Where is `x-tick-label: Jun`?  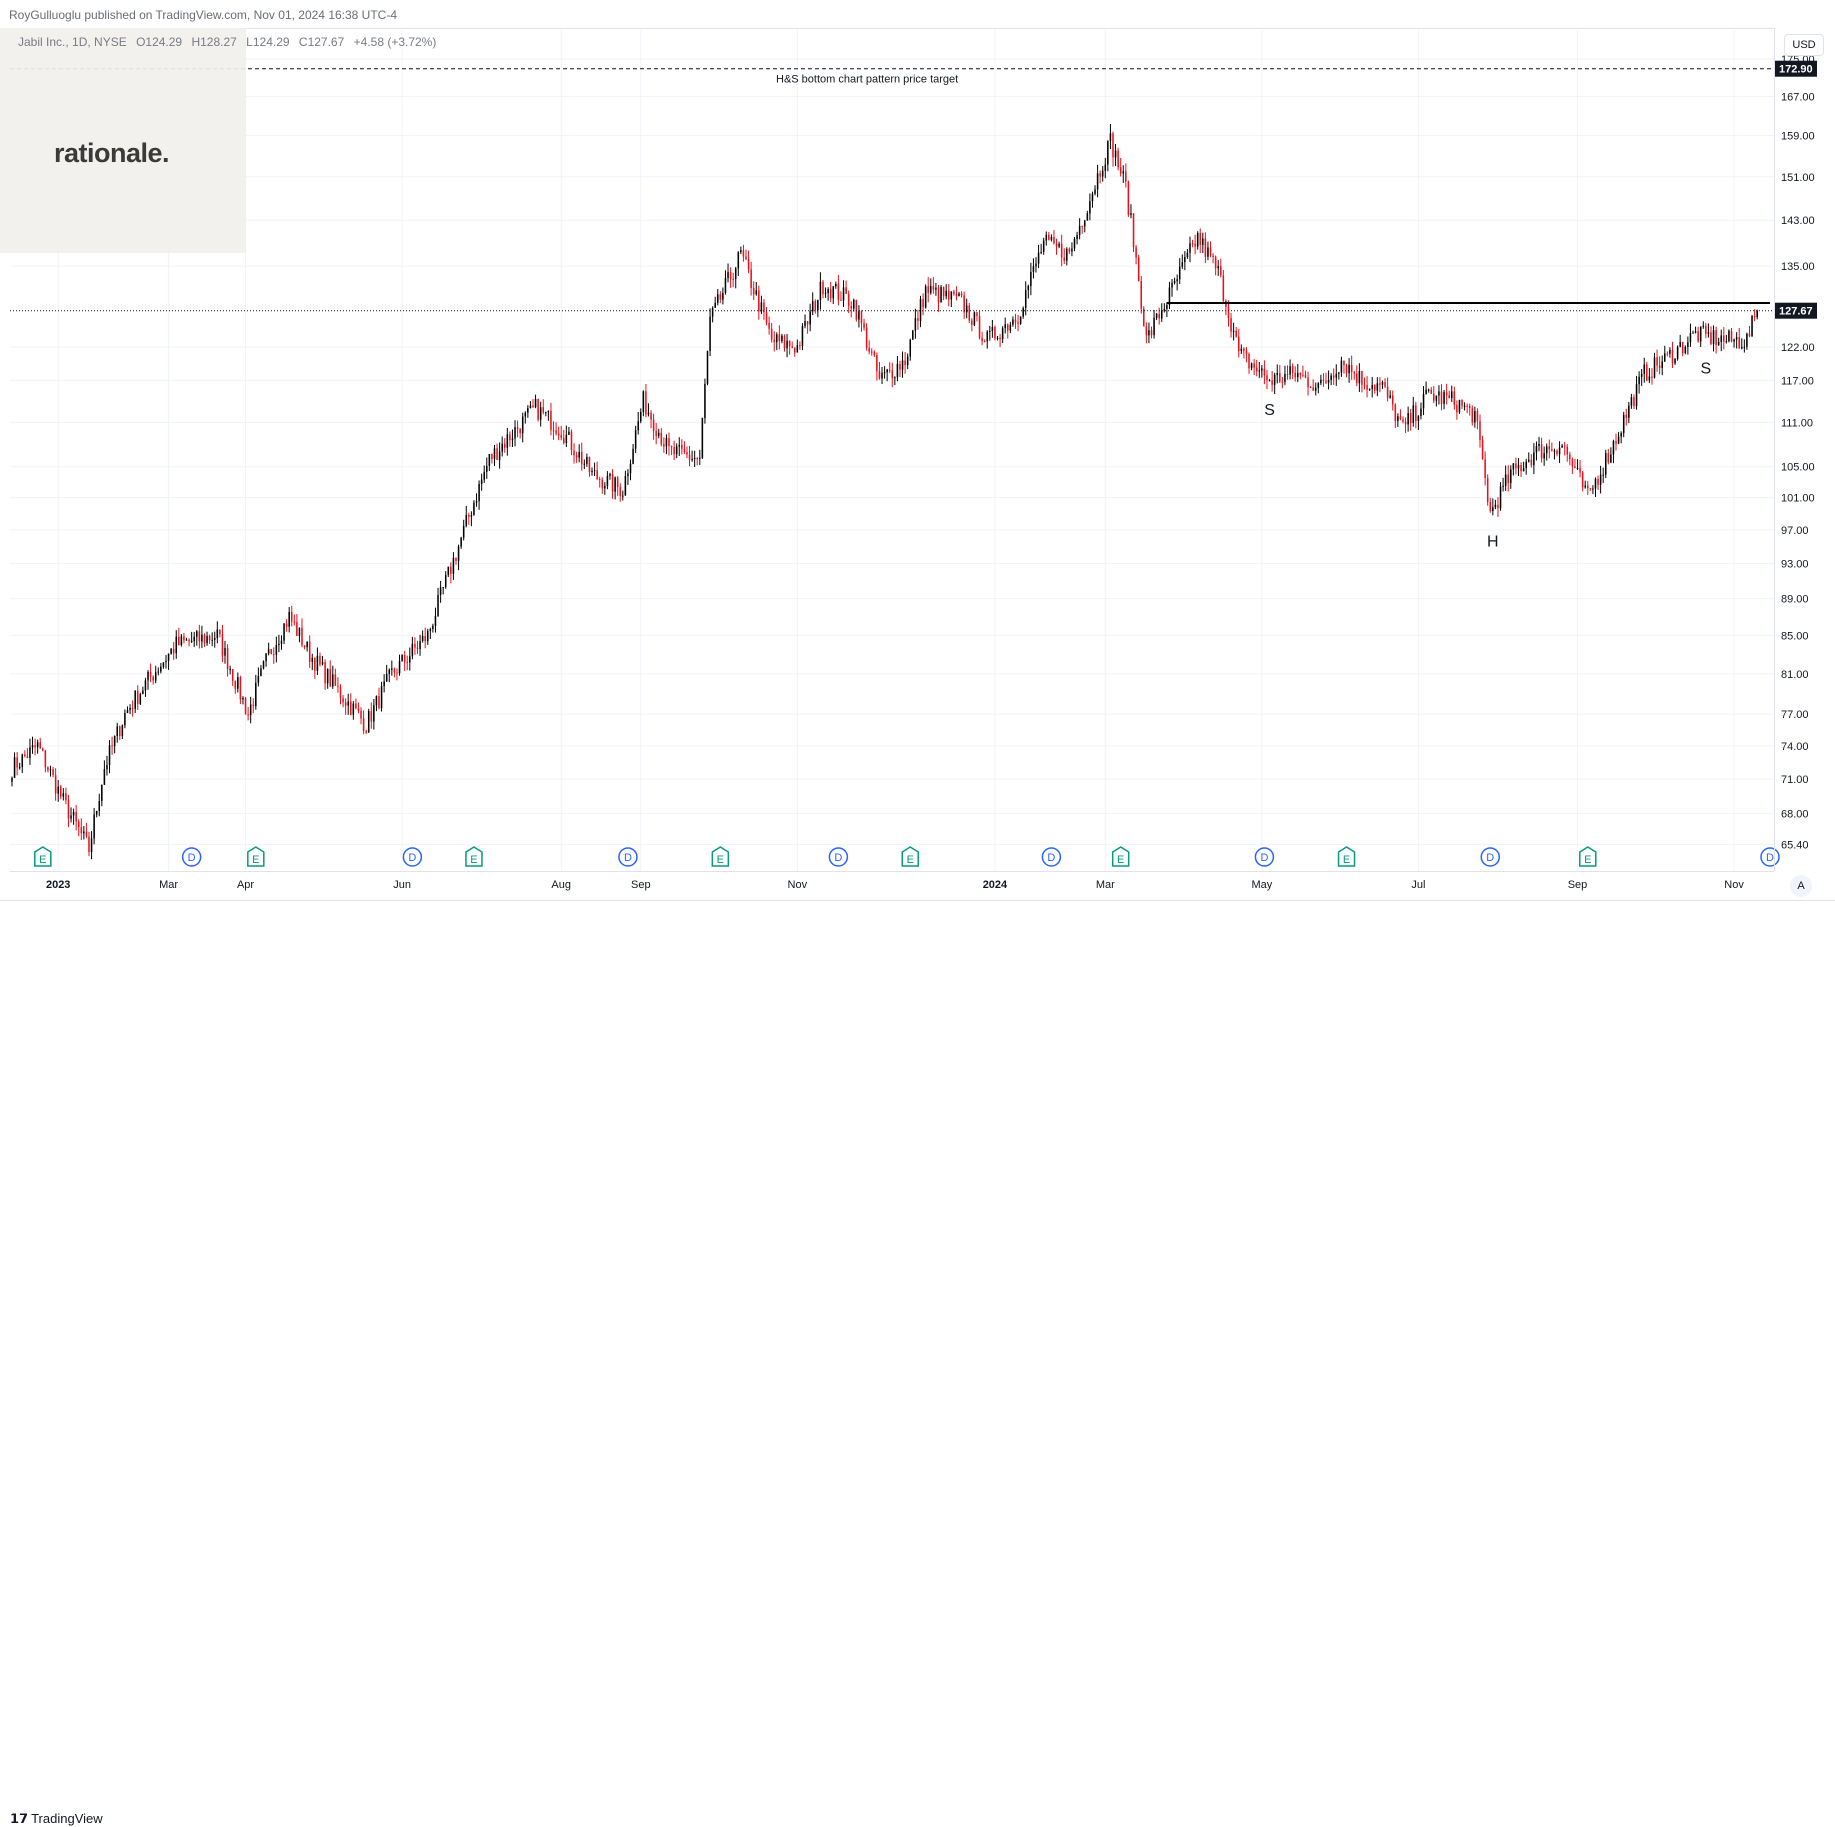
x-tick-label: Jun is located at coordinates (402, 885).